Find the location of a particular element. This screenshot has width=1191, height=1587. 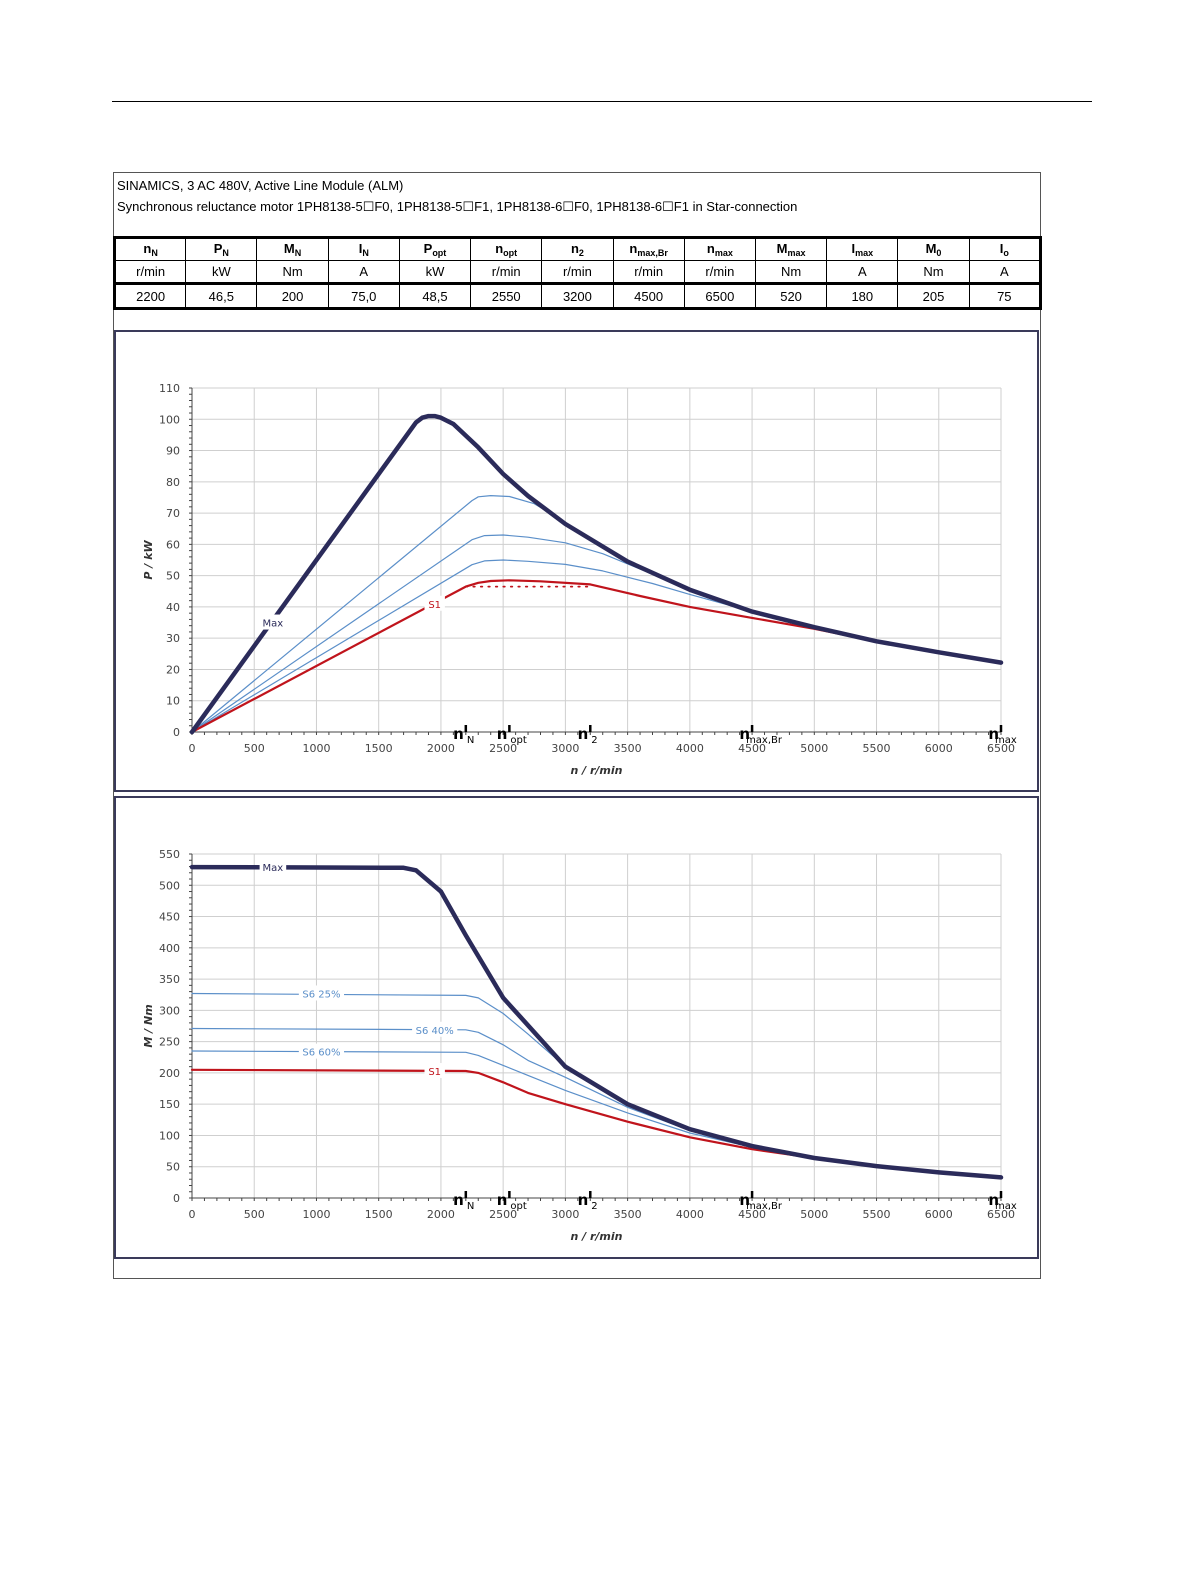

spec-symbol-1: PN is located at coordinates (221, 248).